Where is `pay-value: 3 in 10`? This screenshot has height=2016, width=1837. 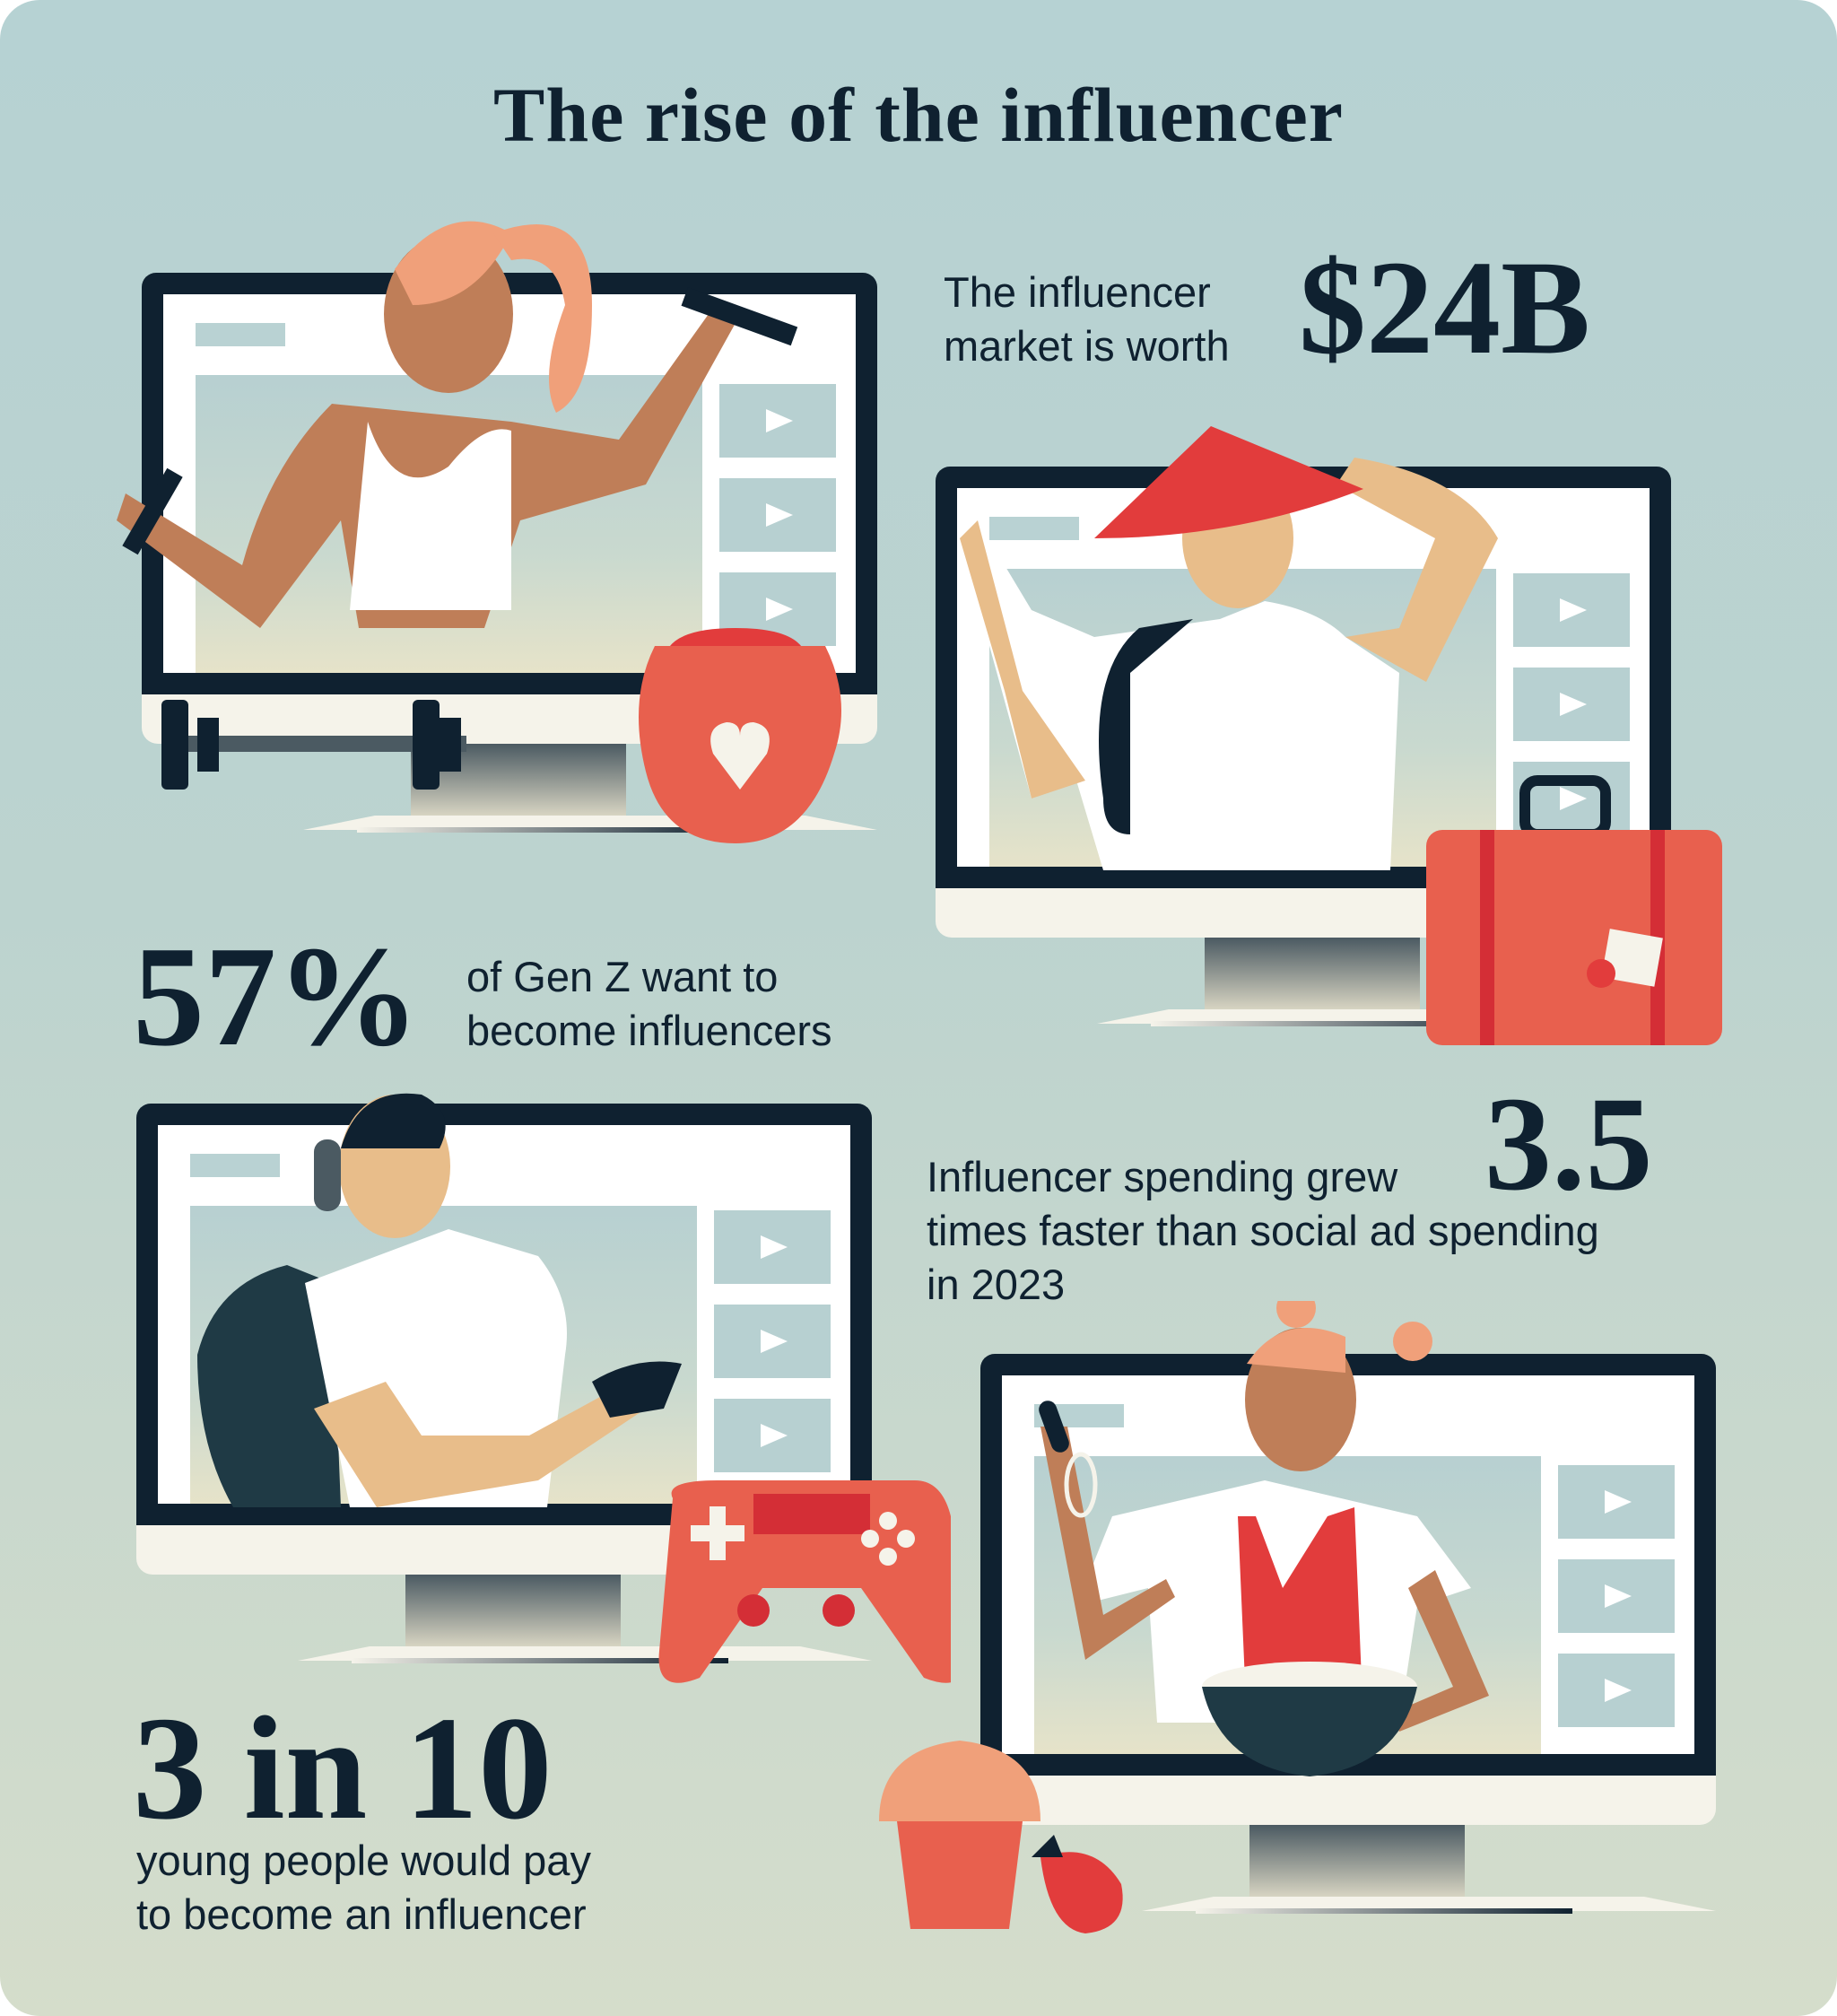
pay-value: 3 in 10 is located at coordinates (343, 1768).